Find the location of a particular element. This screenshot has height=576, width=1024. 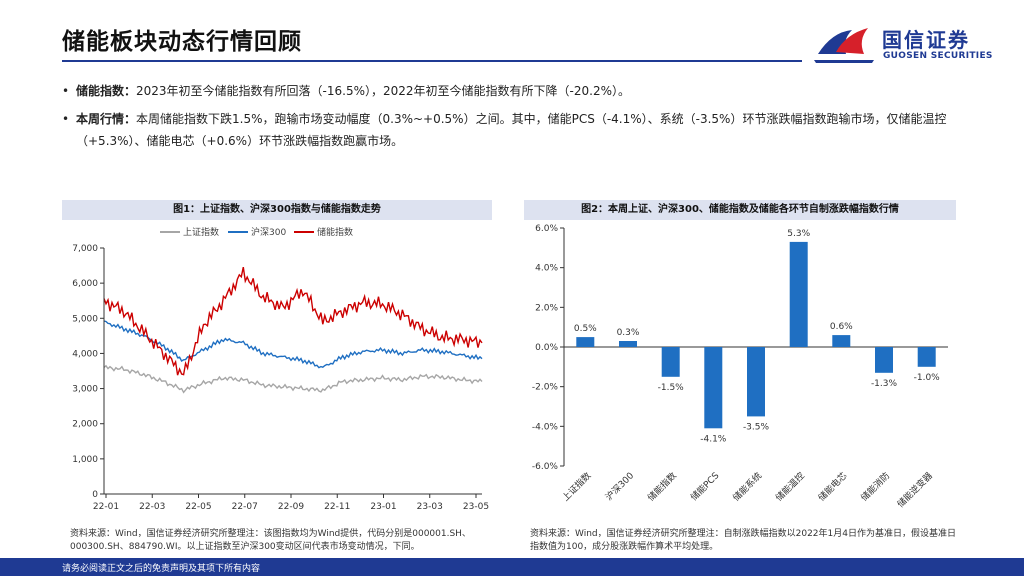

legend-shanghai: 上证指数 is located at coordinates (201, 232).